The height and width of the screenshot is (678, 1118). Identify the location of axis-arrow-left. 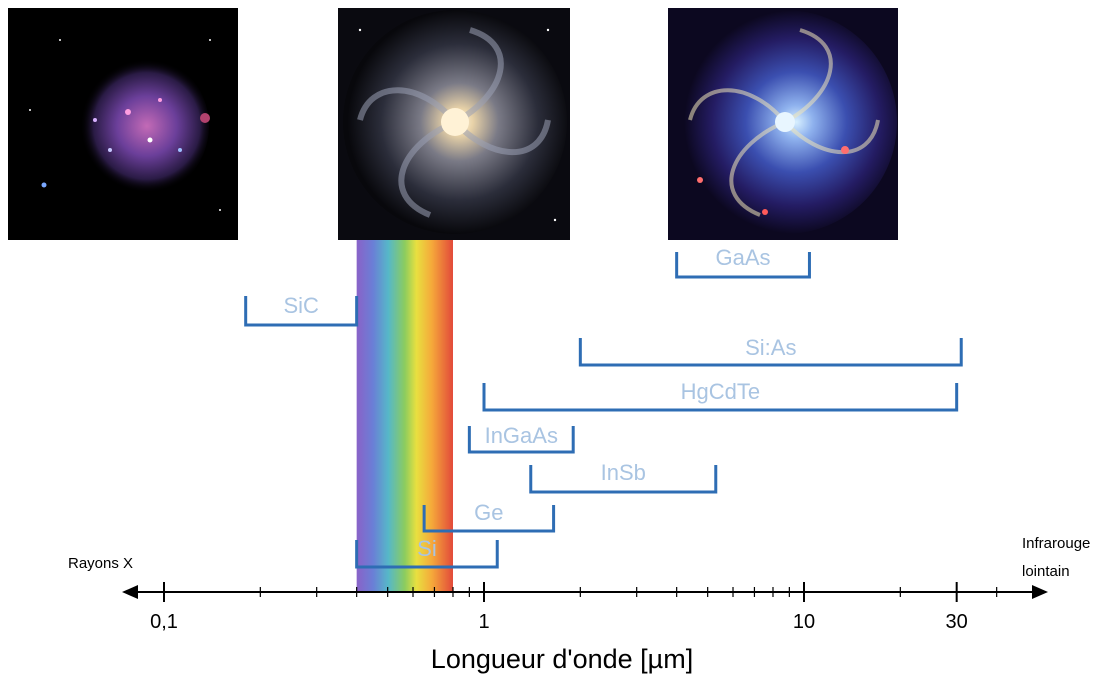
(130, 592).